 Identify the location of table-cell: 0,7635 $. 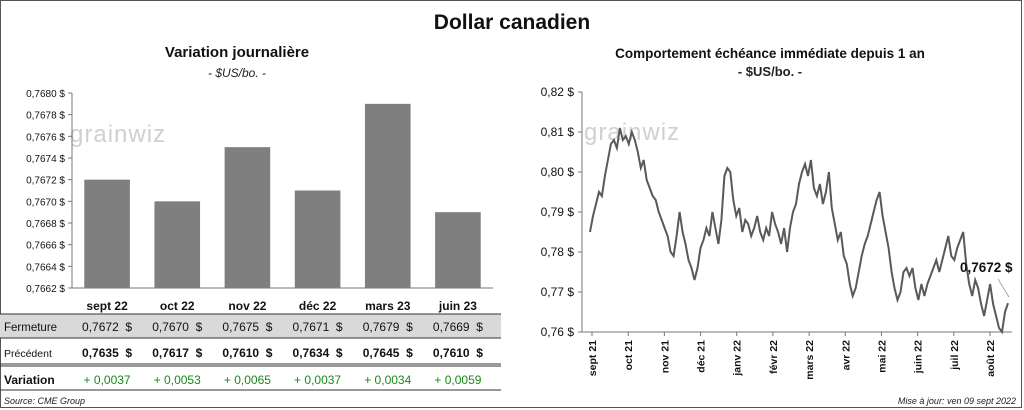
(107, 353).